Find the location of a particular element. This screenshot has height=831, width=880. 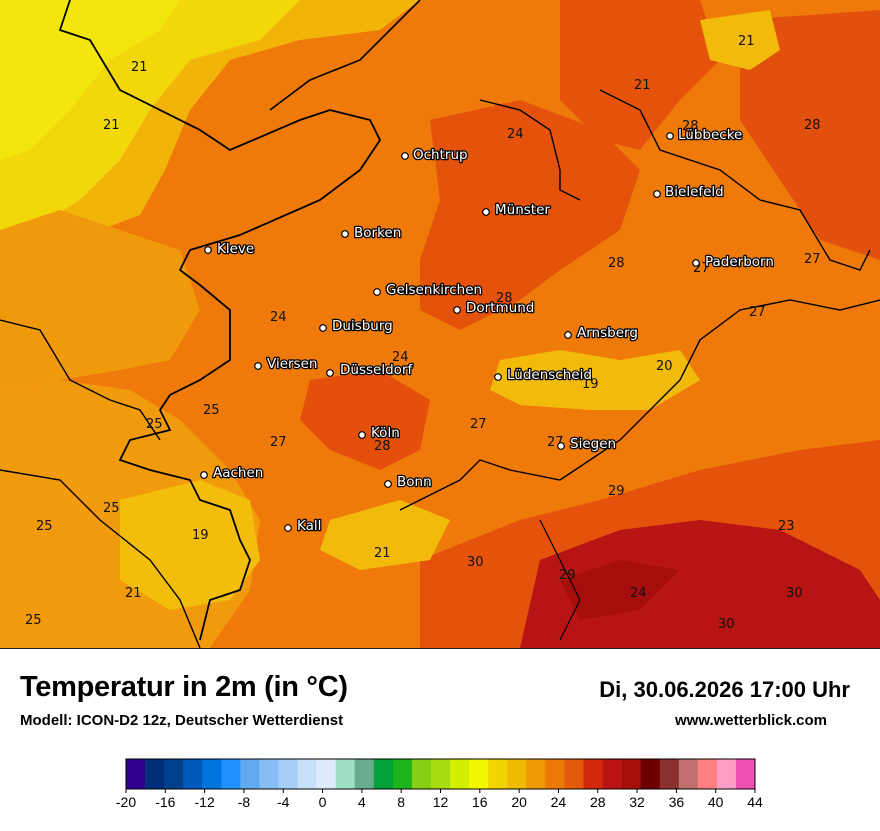

city-label-bielefeld: Bielefeld is located at coordinates (694, 192).